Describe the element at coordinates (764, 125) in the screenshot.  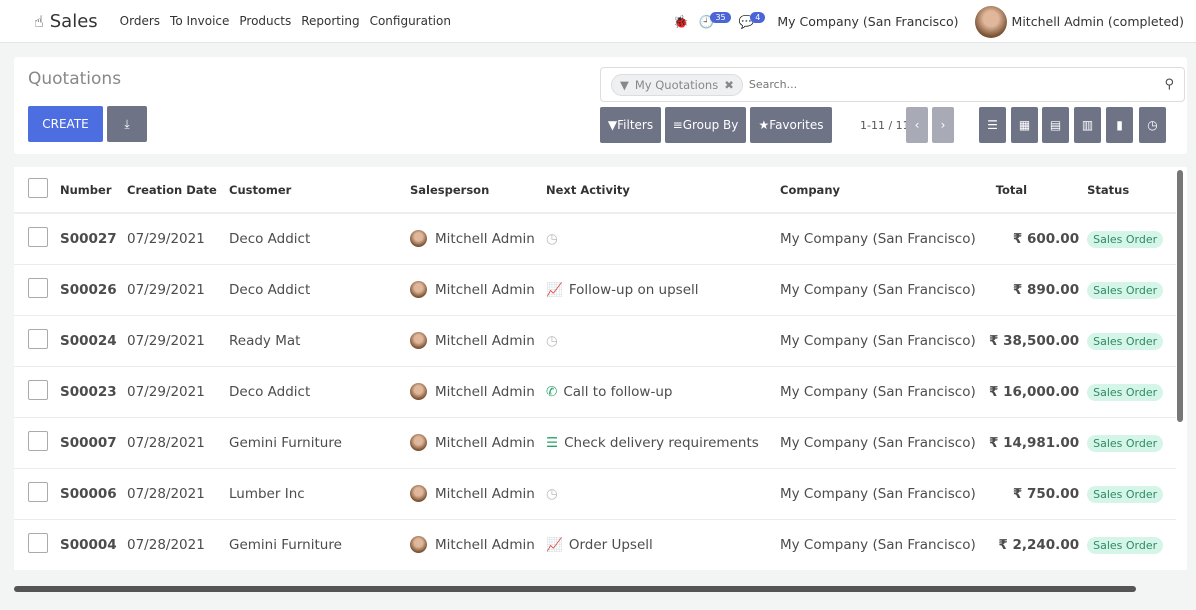
I see `star-icon: ★` at that location.